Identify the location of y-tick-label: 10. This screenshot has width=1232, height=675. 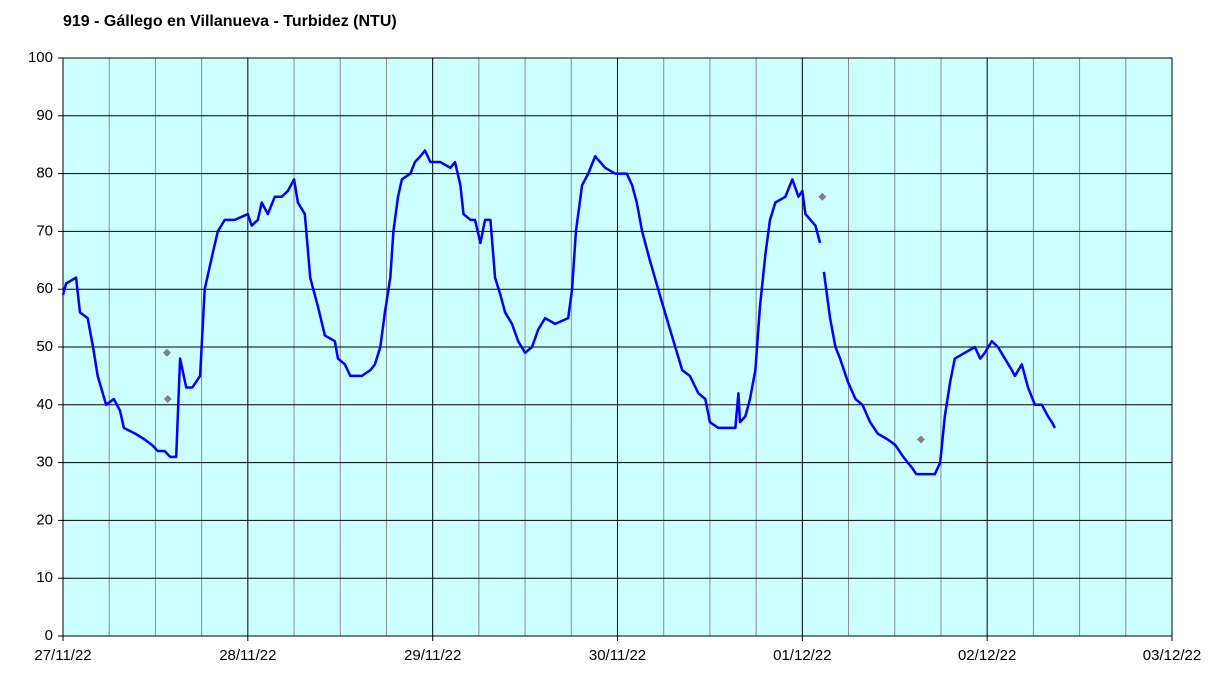
(44, 577).